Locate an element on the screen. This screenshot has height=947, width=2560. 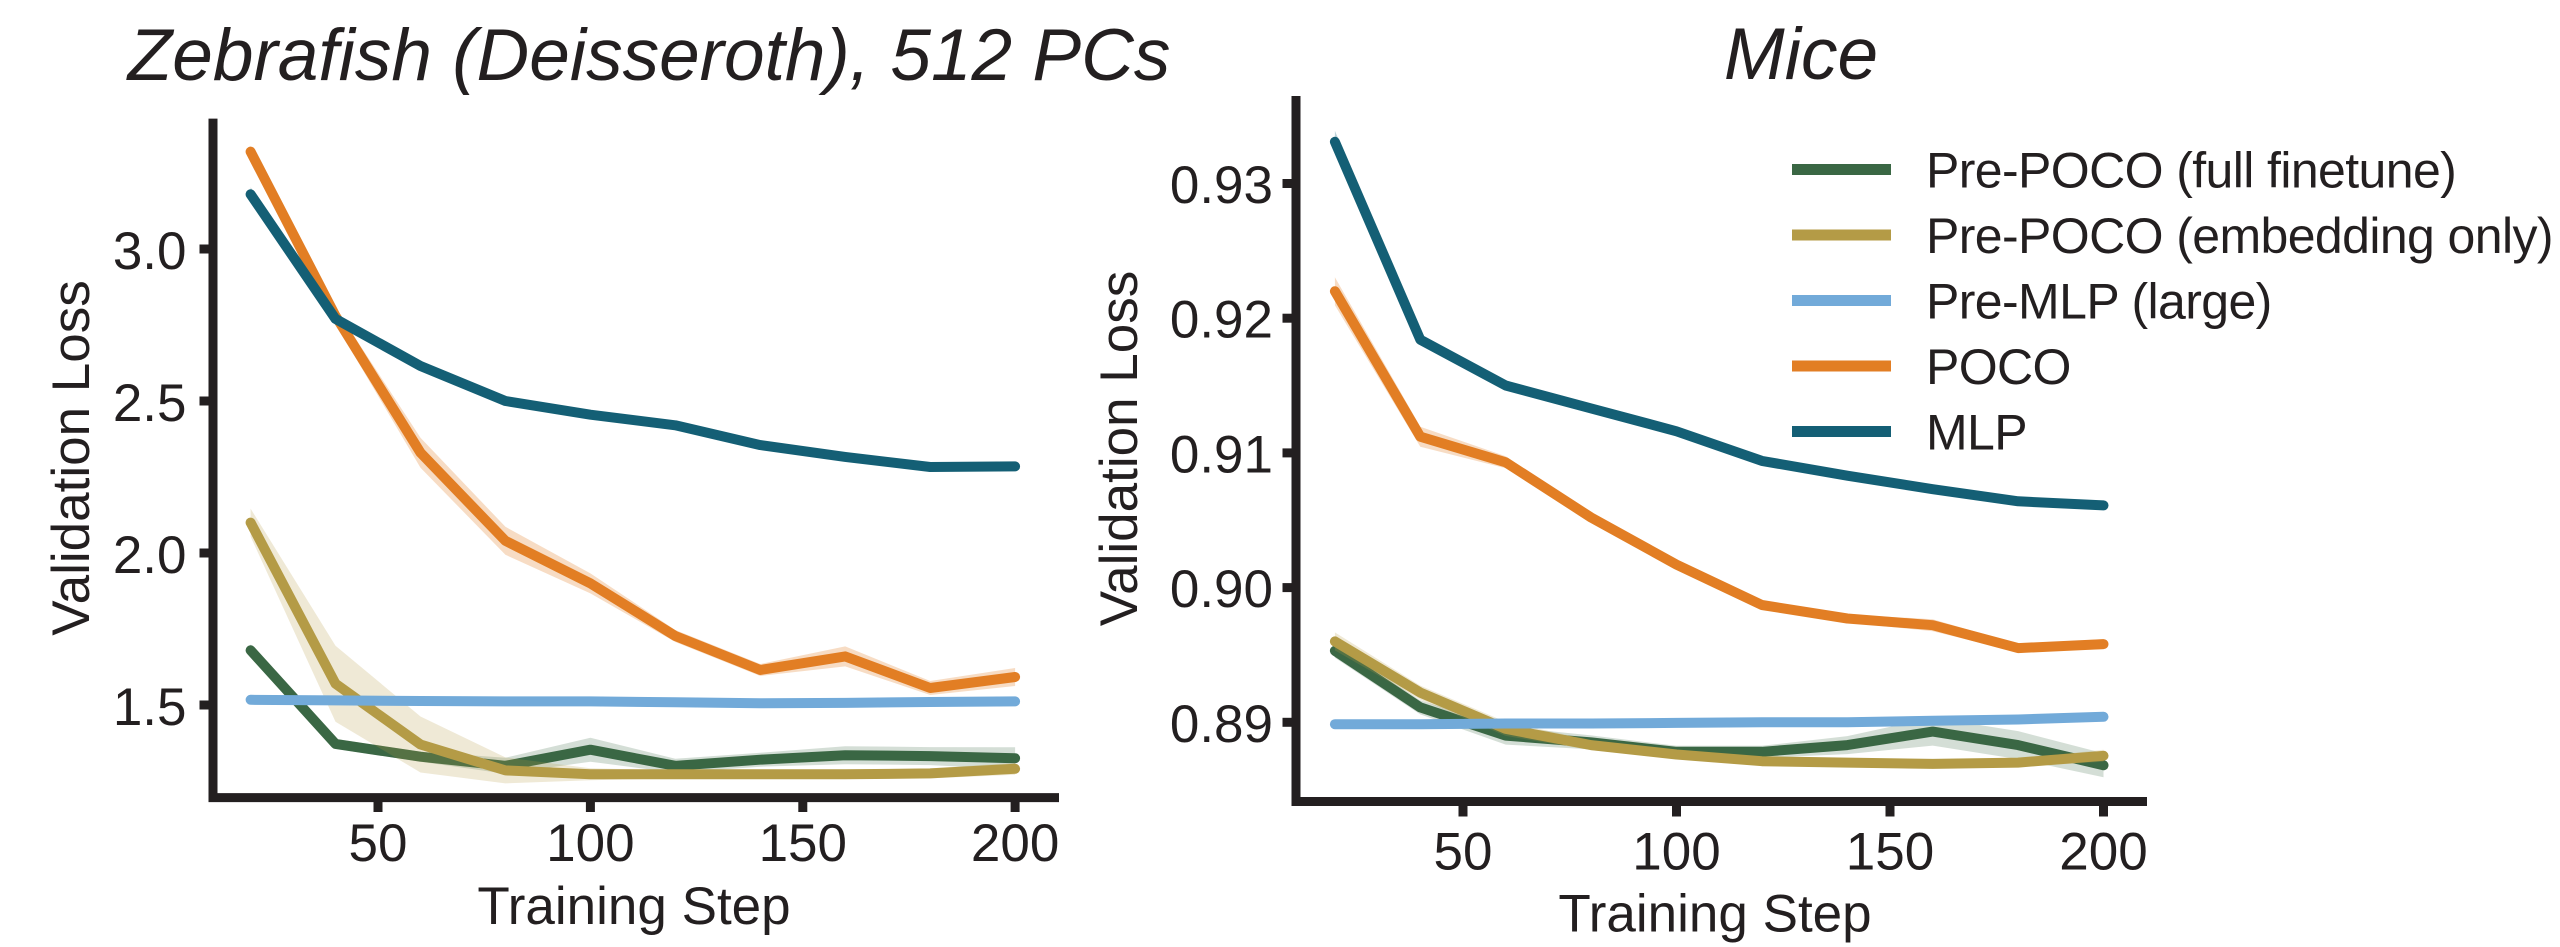
svg-text: 3.0 is located at coordinates (150, 251).